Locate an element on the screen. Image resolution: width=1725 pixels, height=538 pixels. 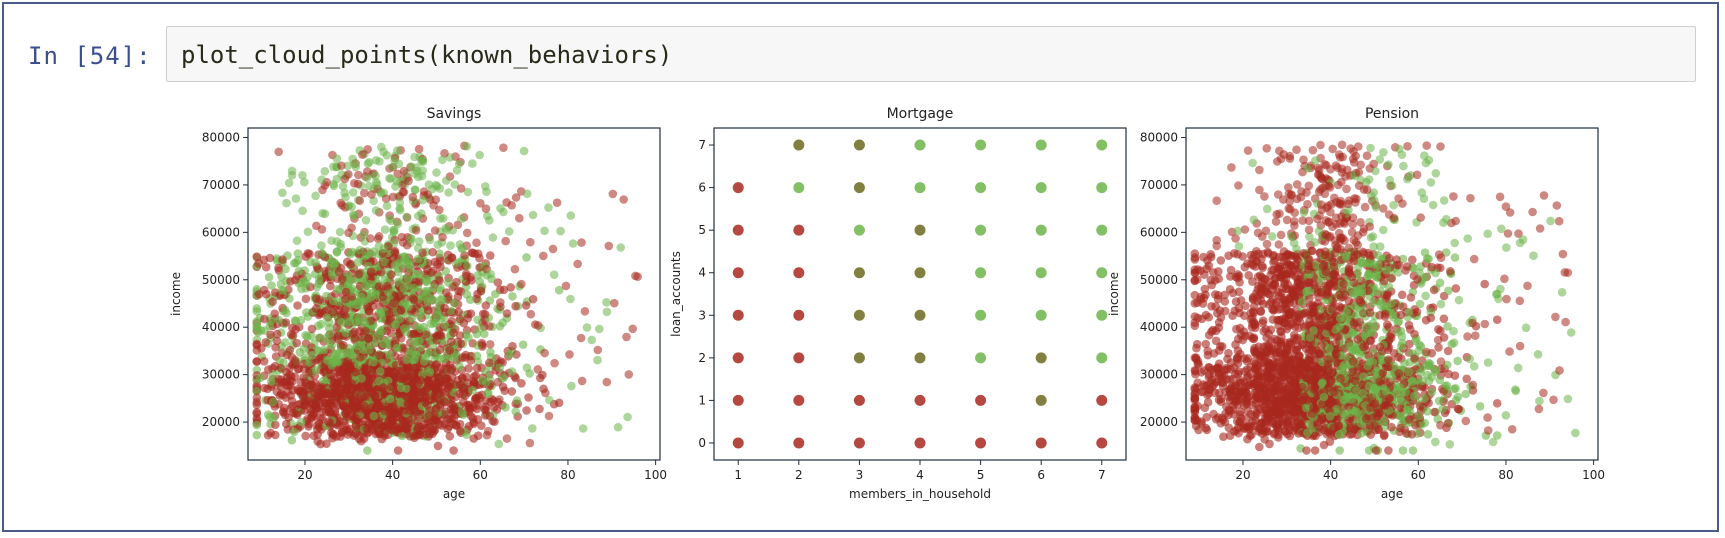
plot-frame is located at coordinates (920, 294).